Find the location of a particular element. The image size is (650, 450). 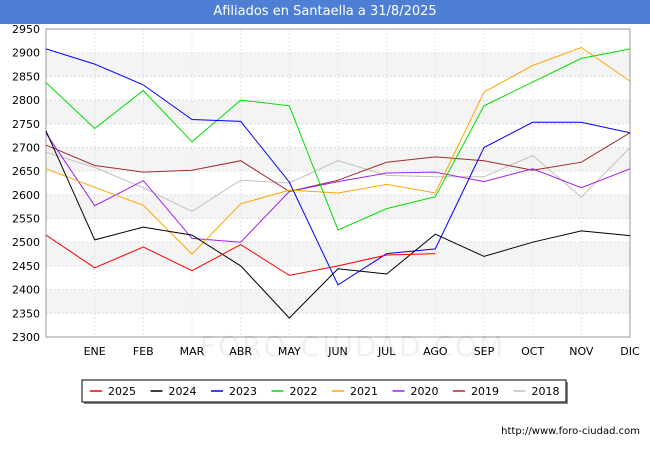

x-tick-label: DIC is located at coordinates (630, 351).